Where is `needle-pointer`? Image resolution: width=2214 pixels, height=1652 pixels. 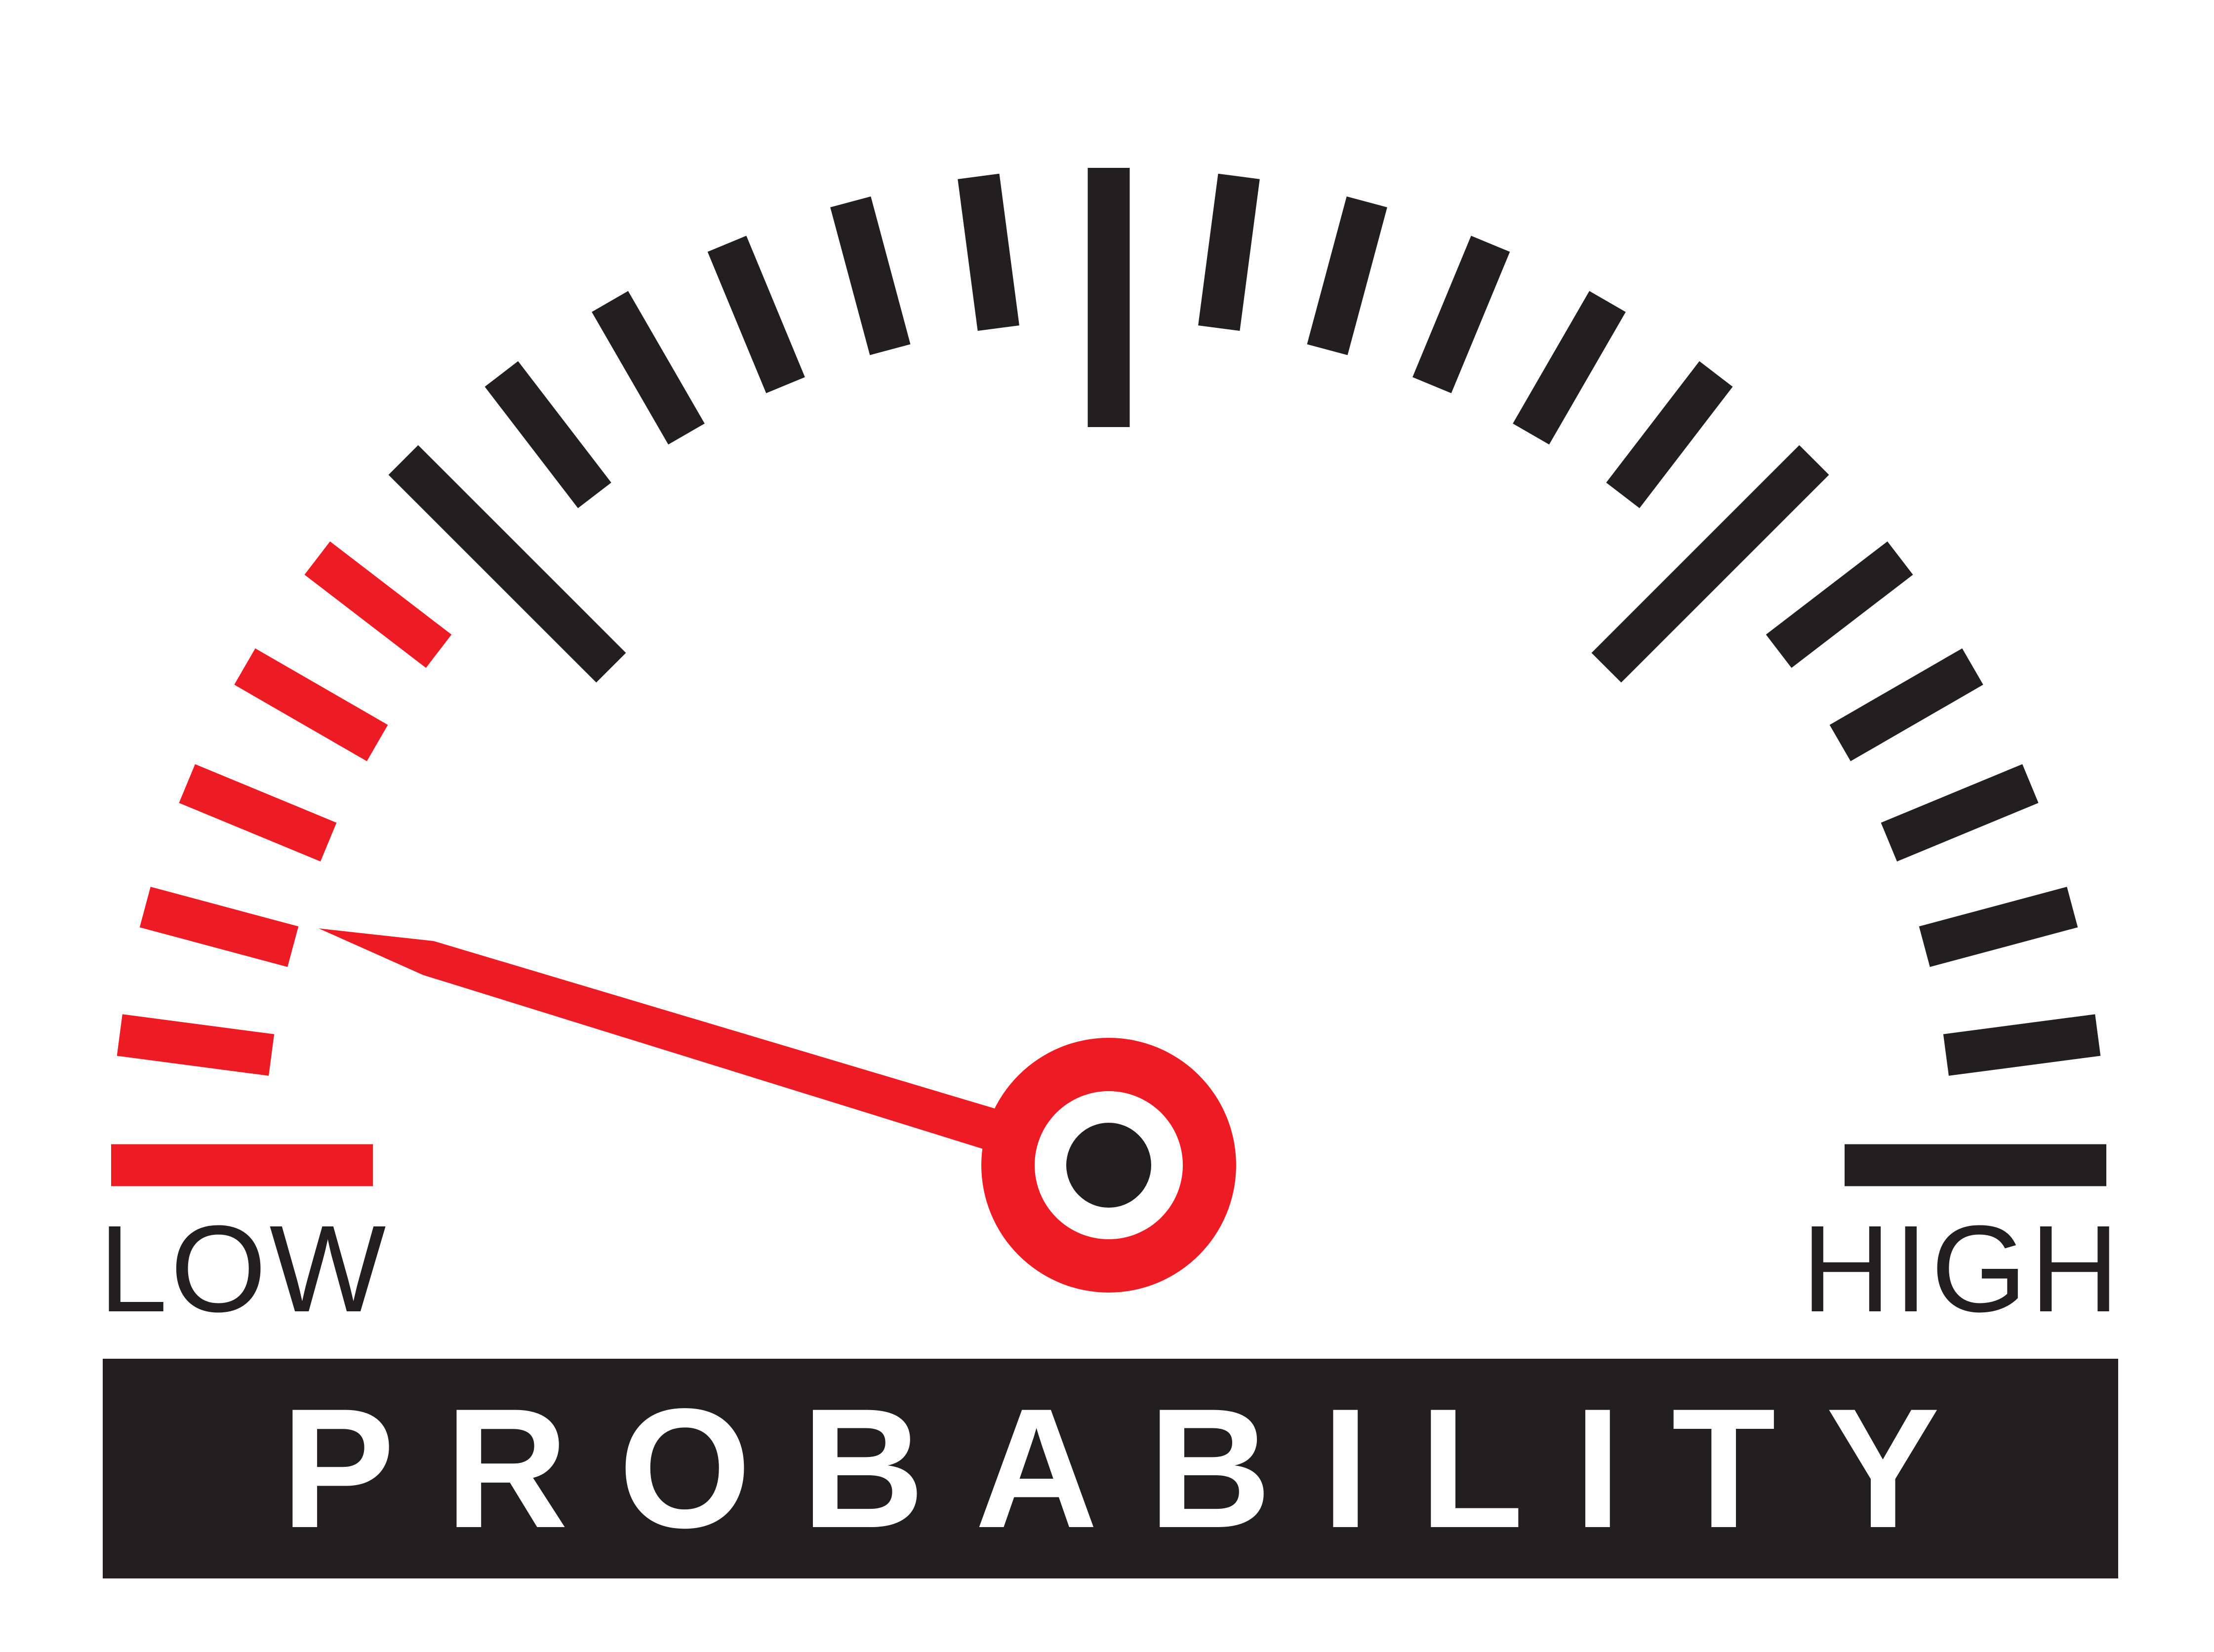
needle-pointer is located at coordinates (717, 1057).